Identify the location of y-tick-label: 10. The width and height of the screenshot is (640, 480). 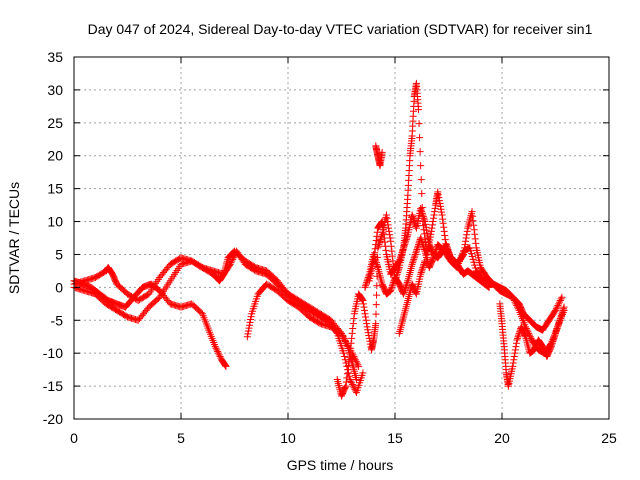
(55, 222).